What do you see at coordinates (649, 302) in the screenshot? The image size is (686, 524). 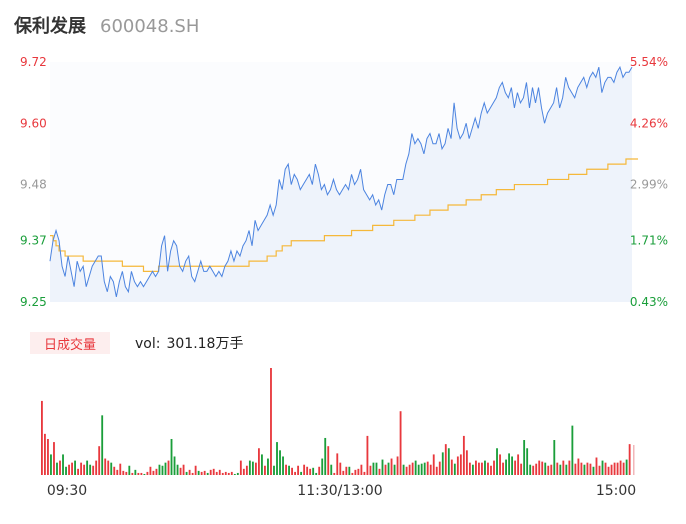 I see `percent-tick-label: 0.43%` at bounding box center [649, 302].